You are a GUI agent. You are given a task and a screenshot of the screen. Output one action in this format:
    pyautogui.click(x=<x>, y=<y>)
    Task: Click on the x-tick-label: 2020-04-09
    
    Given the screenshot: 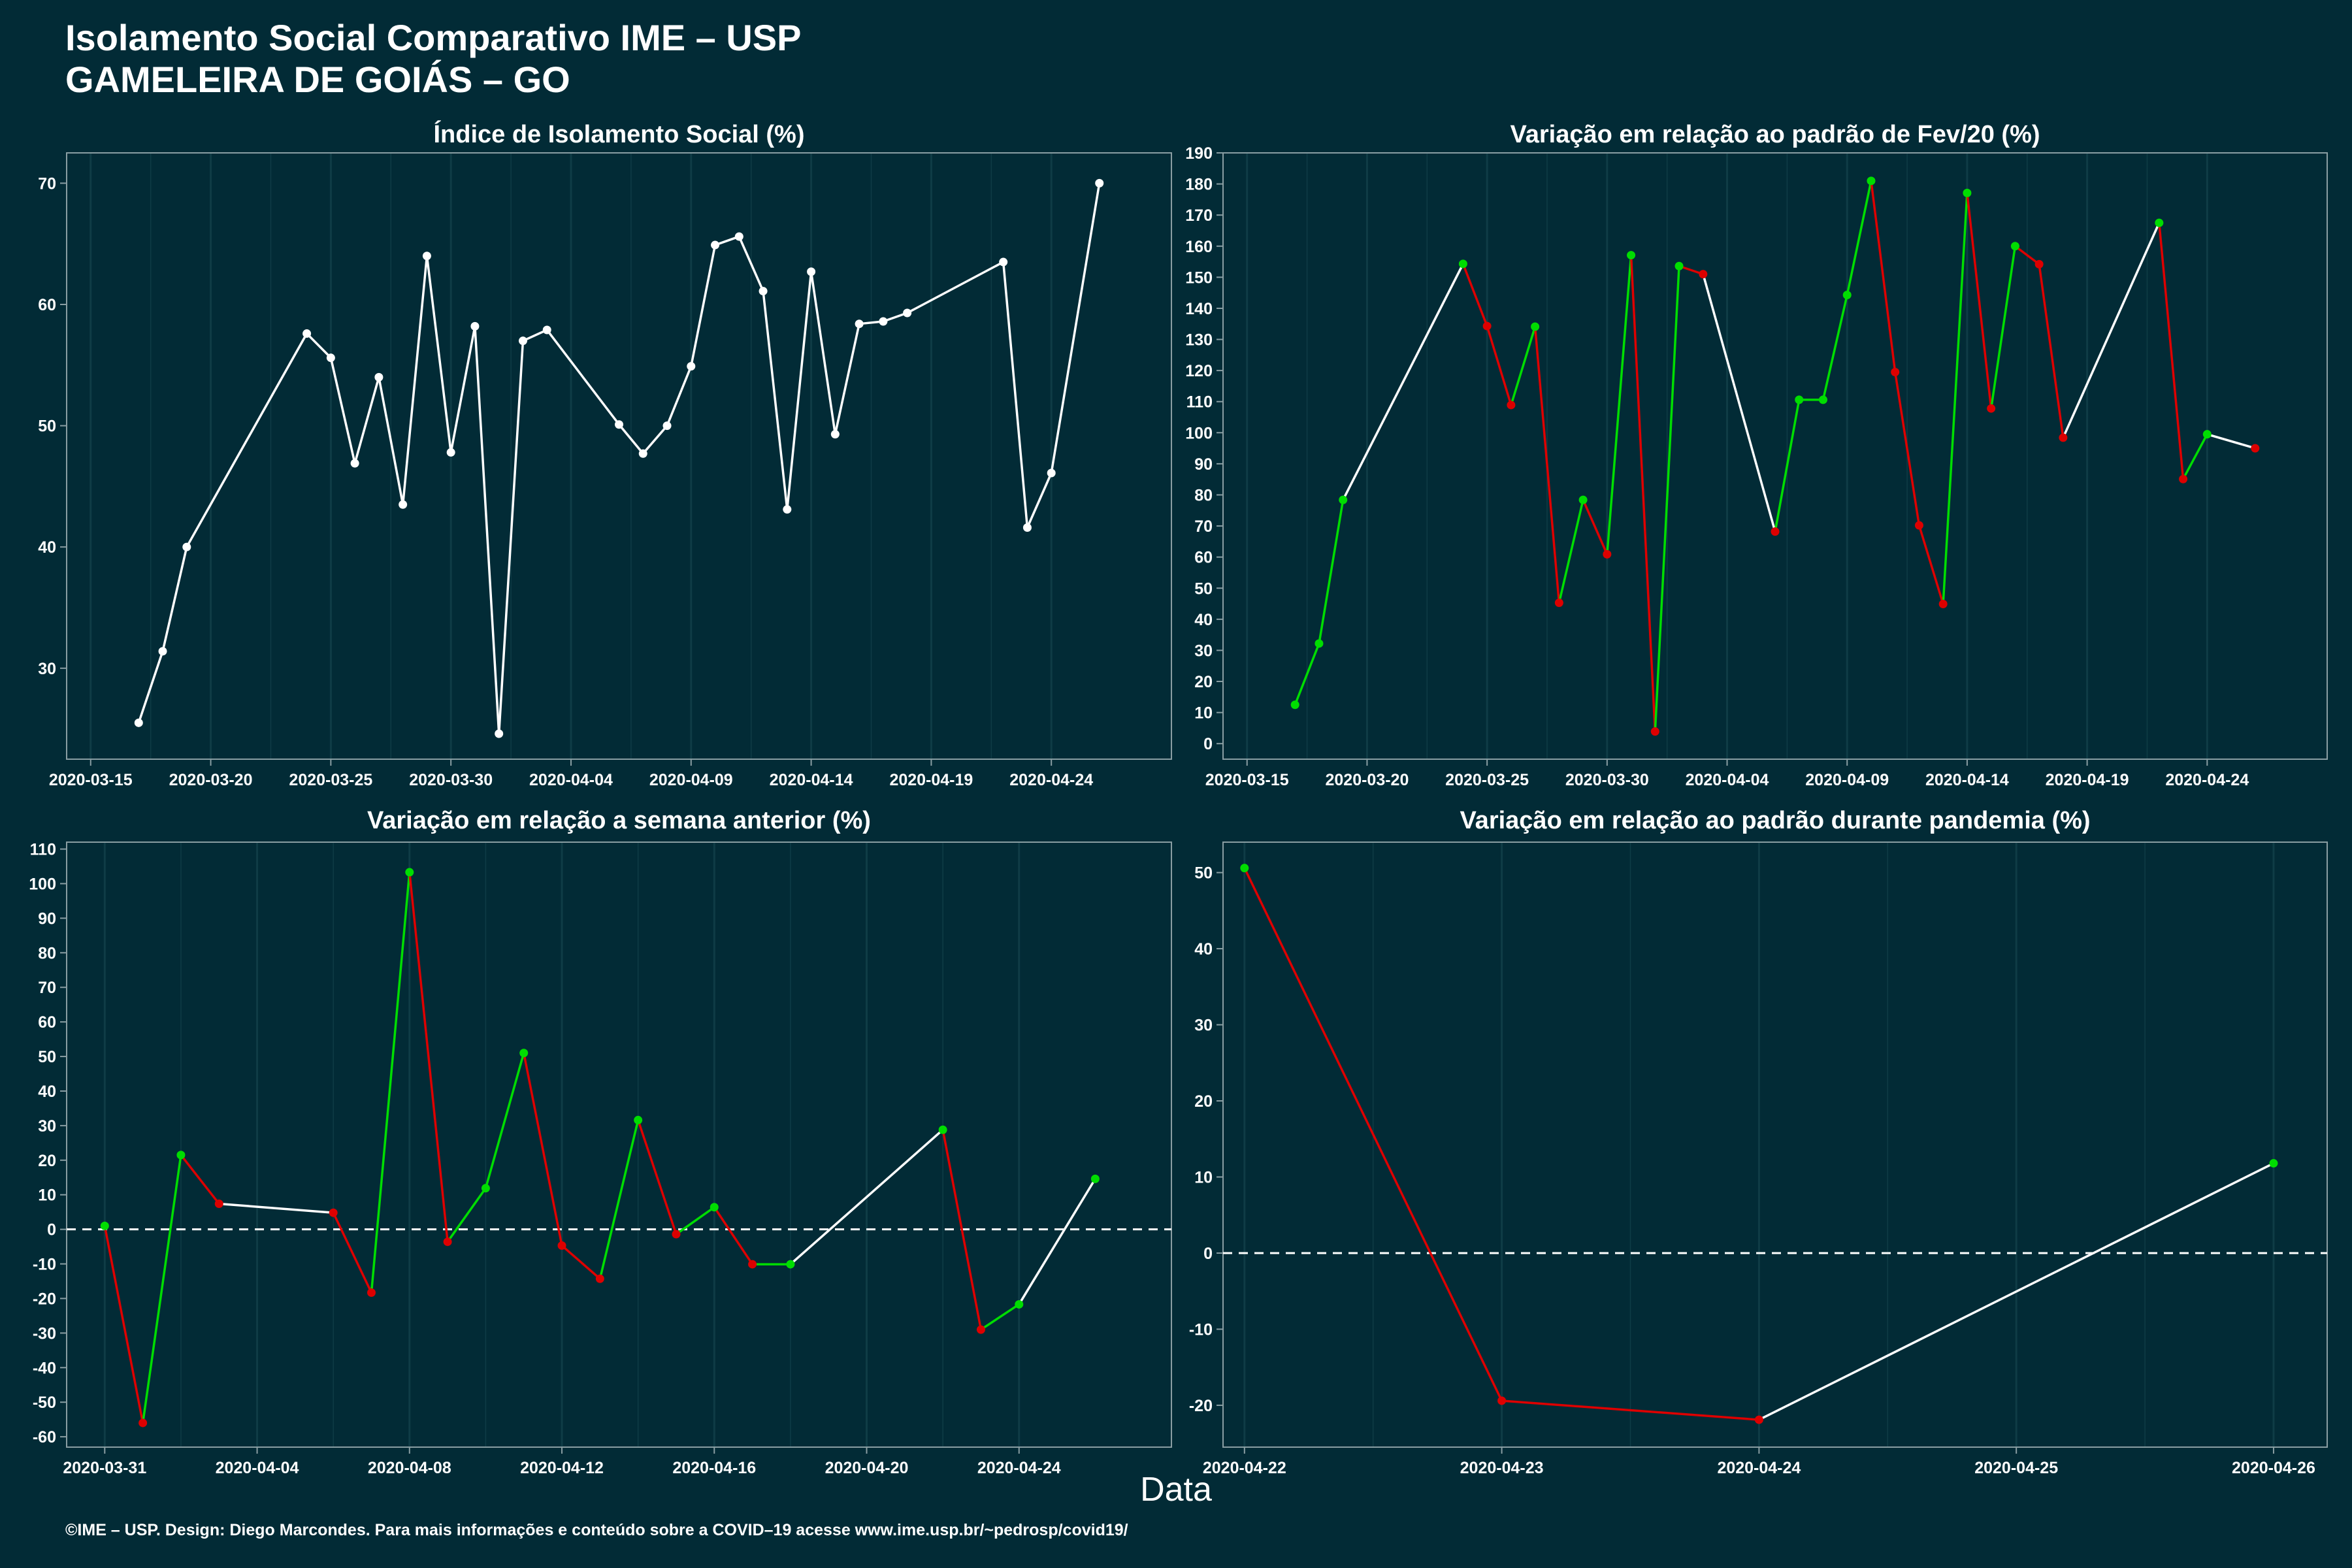 What is the action you would take?
    pyautogui.click(x=1847, y=780)
    